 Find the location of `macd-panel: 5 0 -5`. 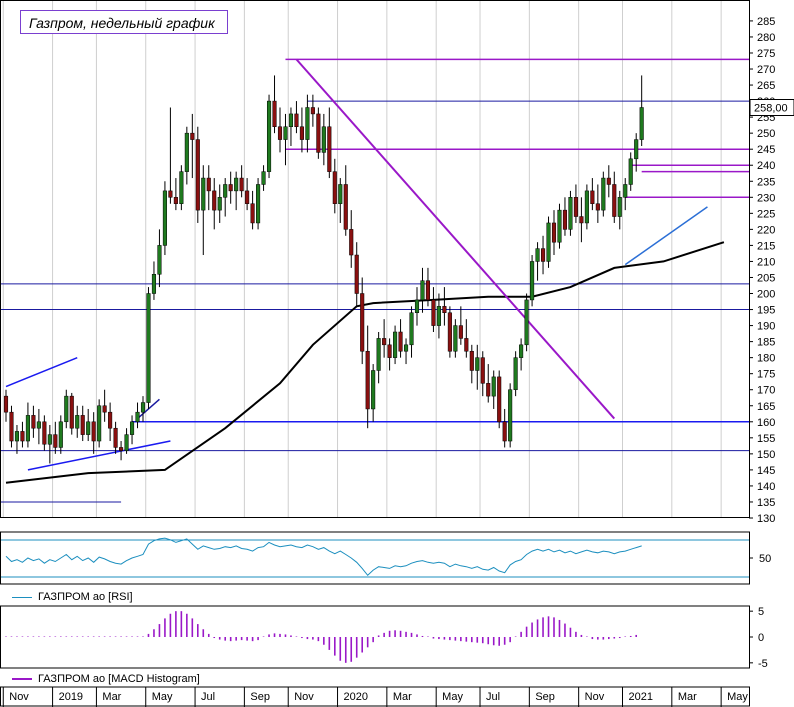

macd-panel: 5 0 -5 is located at coordinates (384, 637).